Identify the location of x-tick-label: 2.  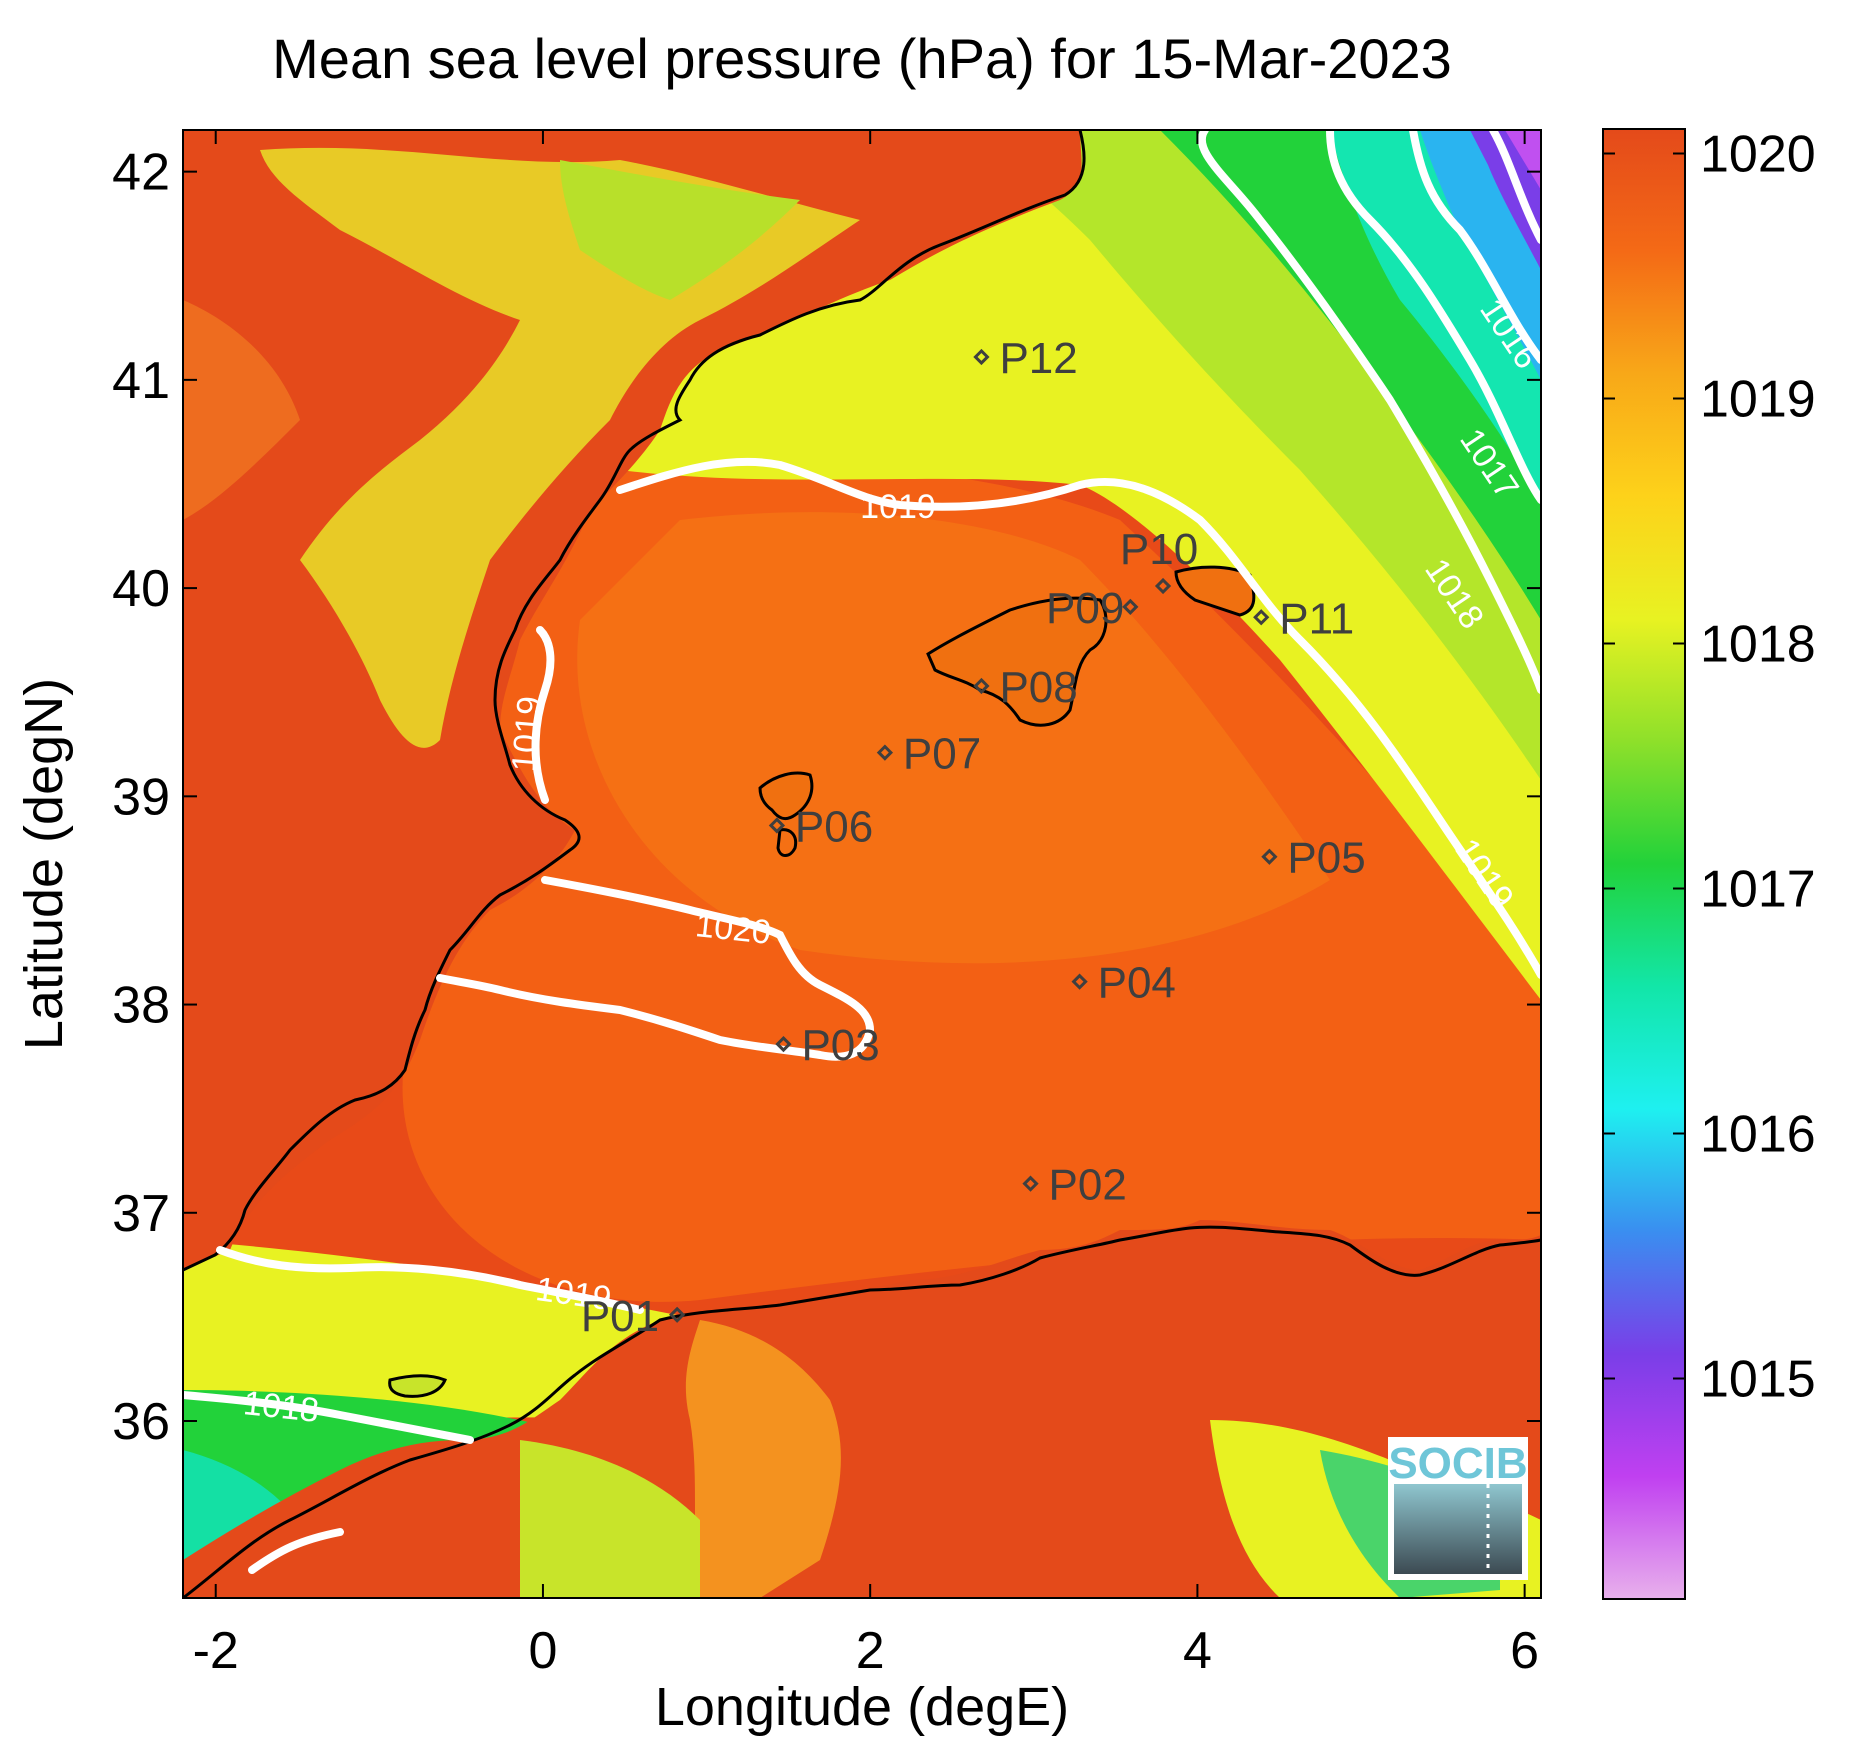
(870, 1651).